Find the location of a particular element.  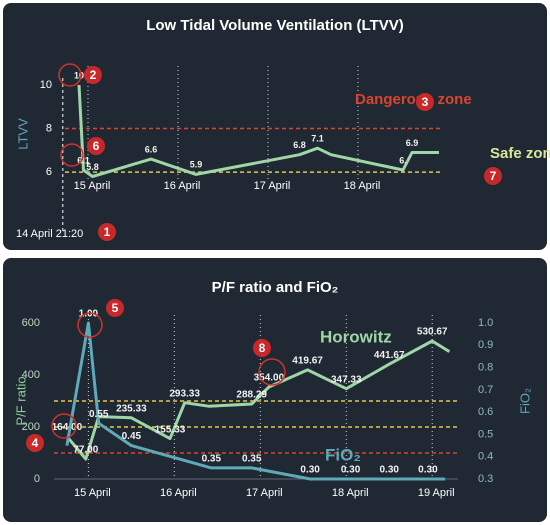

zone-label: Safe zone is located at coordinates (520, 153).